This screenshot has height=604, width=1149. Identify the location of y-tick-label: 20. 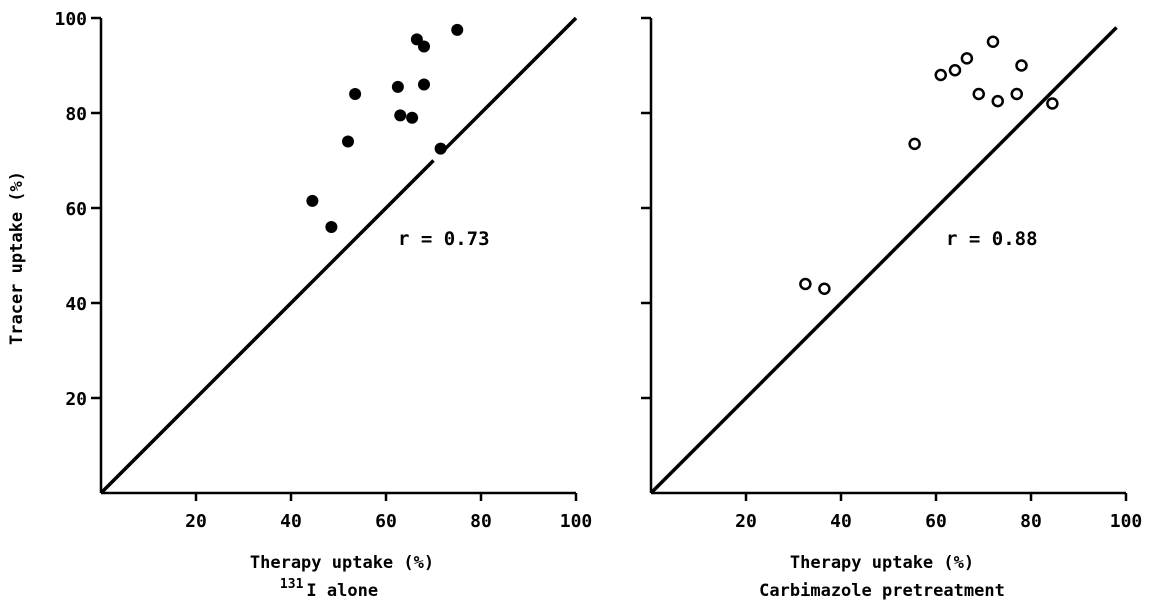
(76, 399).